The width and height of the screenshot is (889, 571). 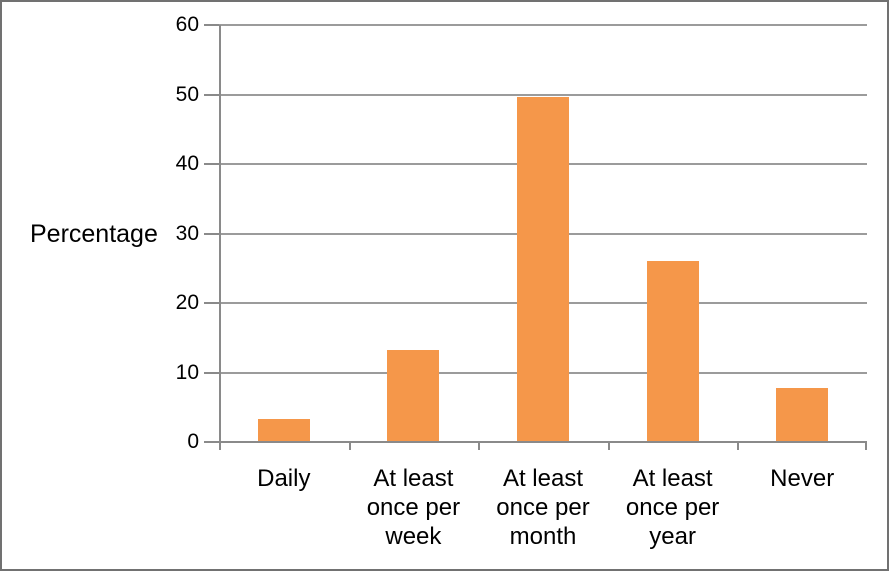 I want to click on x-category-label: Daily, so click(x=284, y=478).